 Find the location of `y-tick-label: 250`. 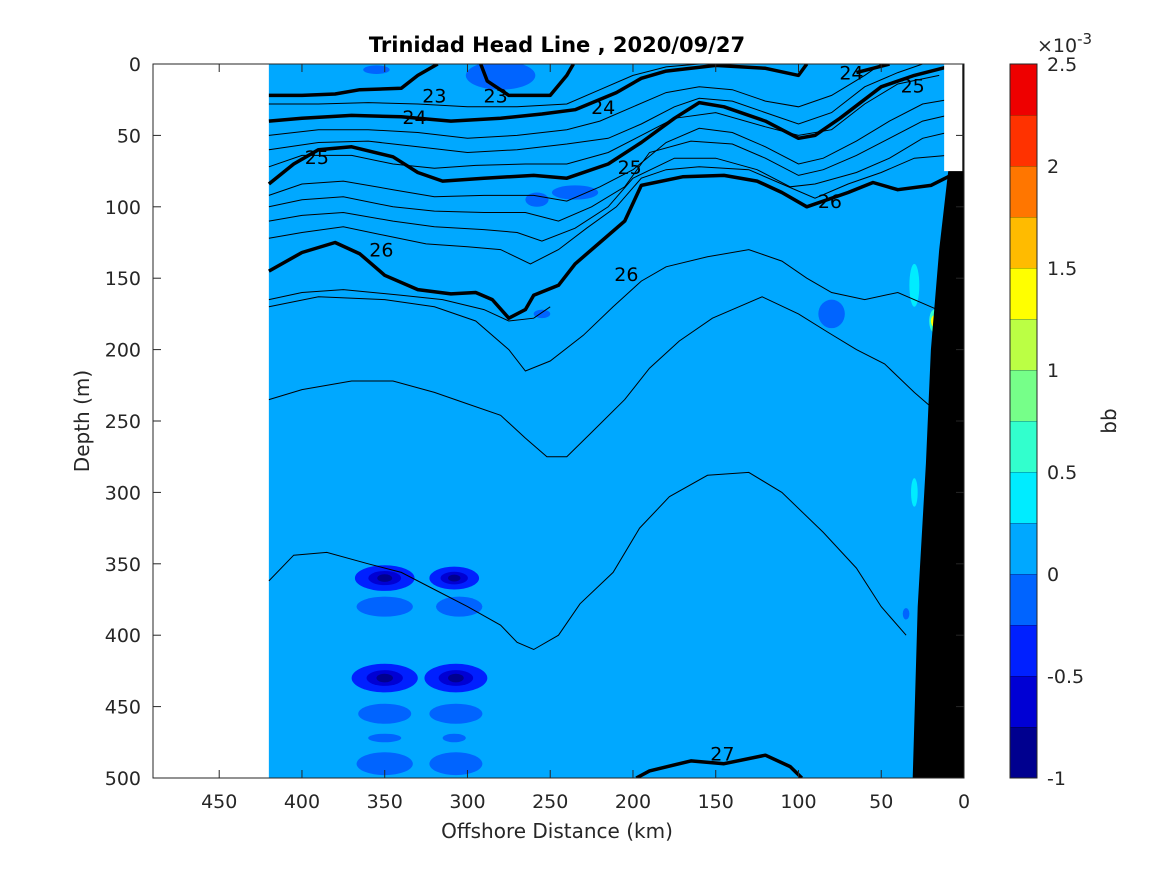

y-tick-label: 250 is located at coordinates (123, 422).